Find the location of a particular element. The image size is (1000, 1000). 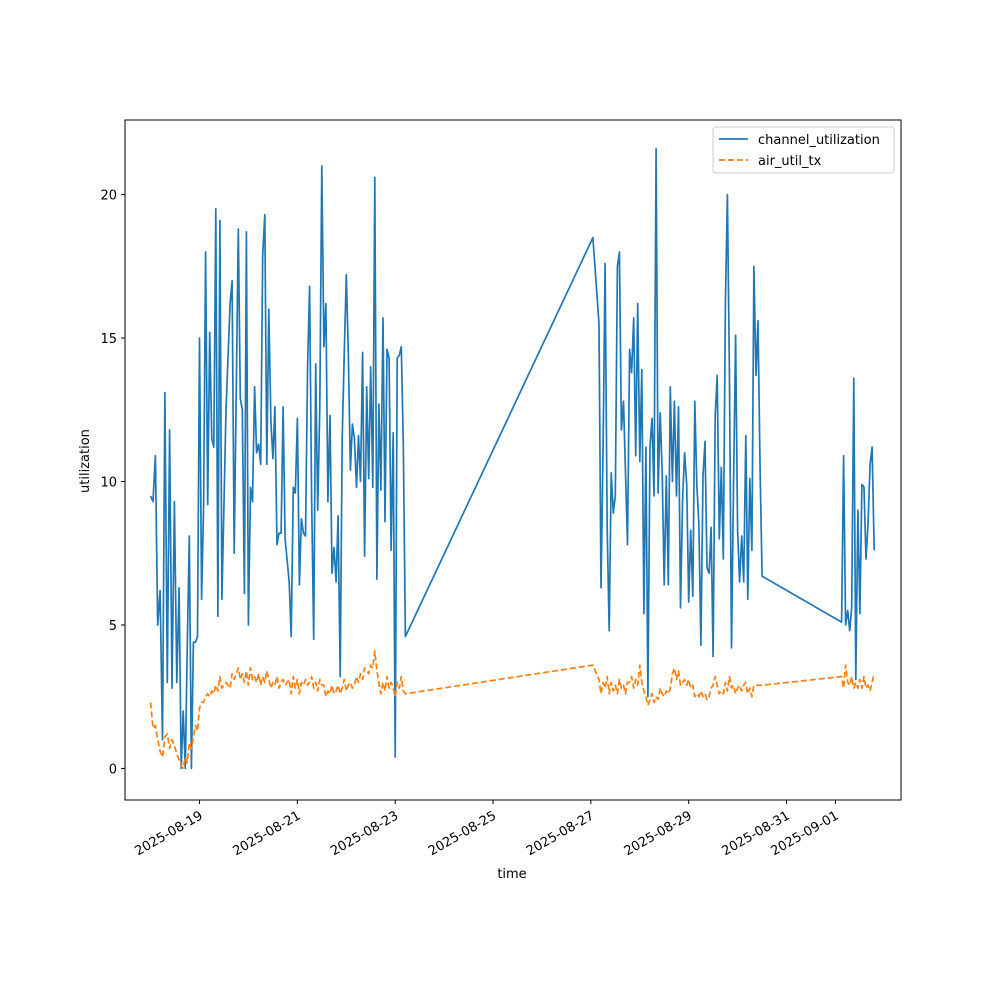

y-tick-label: 15 is located at coordinates (108, 339).